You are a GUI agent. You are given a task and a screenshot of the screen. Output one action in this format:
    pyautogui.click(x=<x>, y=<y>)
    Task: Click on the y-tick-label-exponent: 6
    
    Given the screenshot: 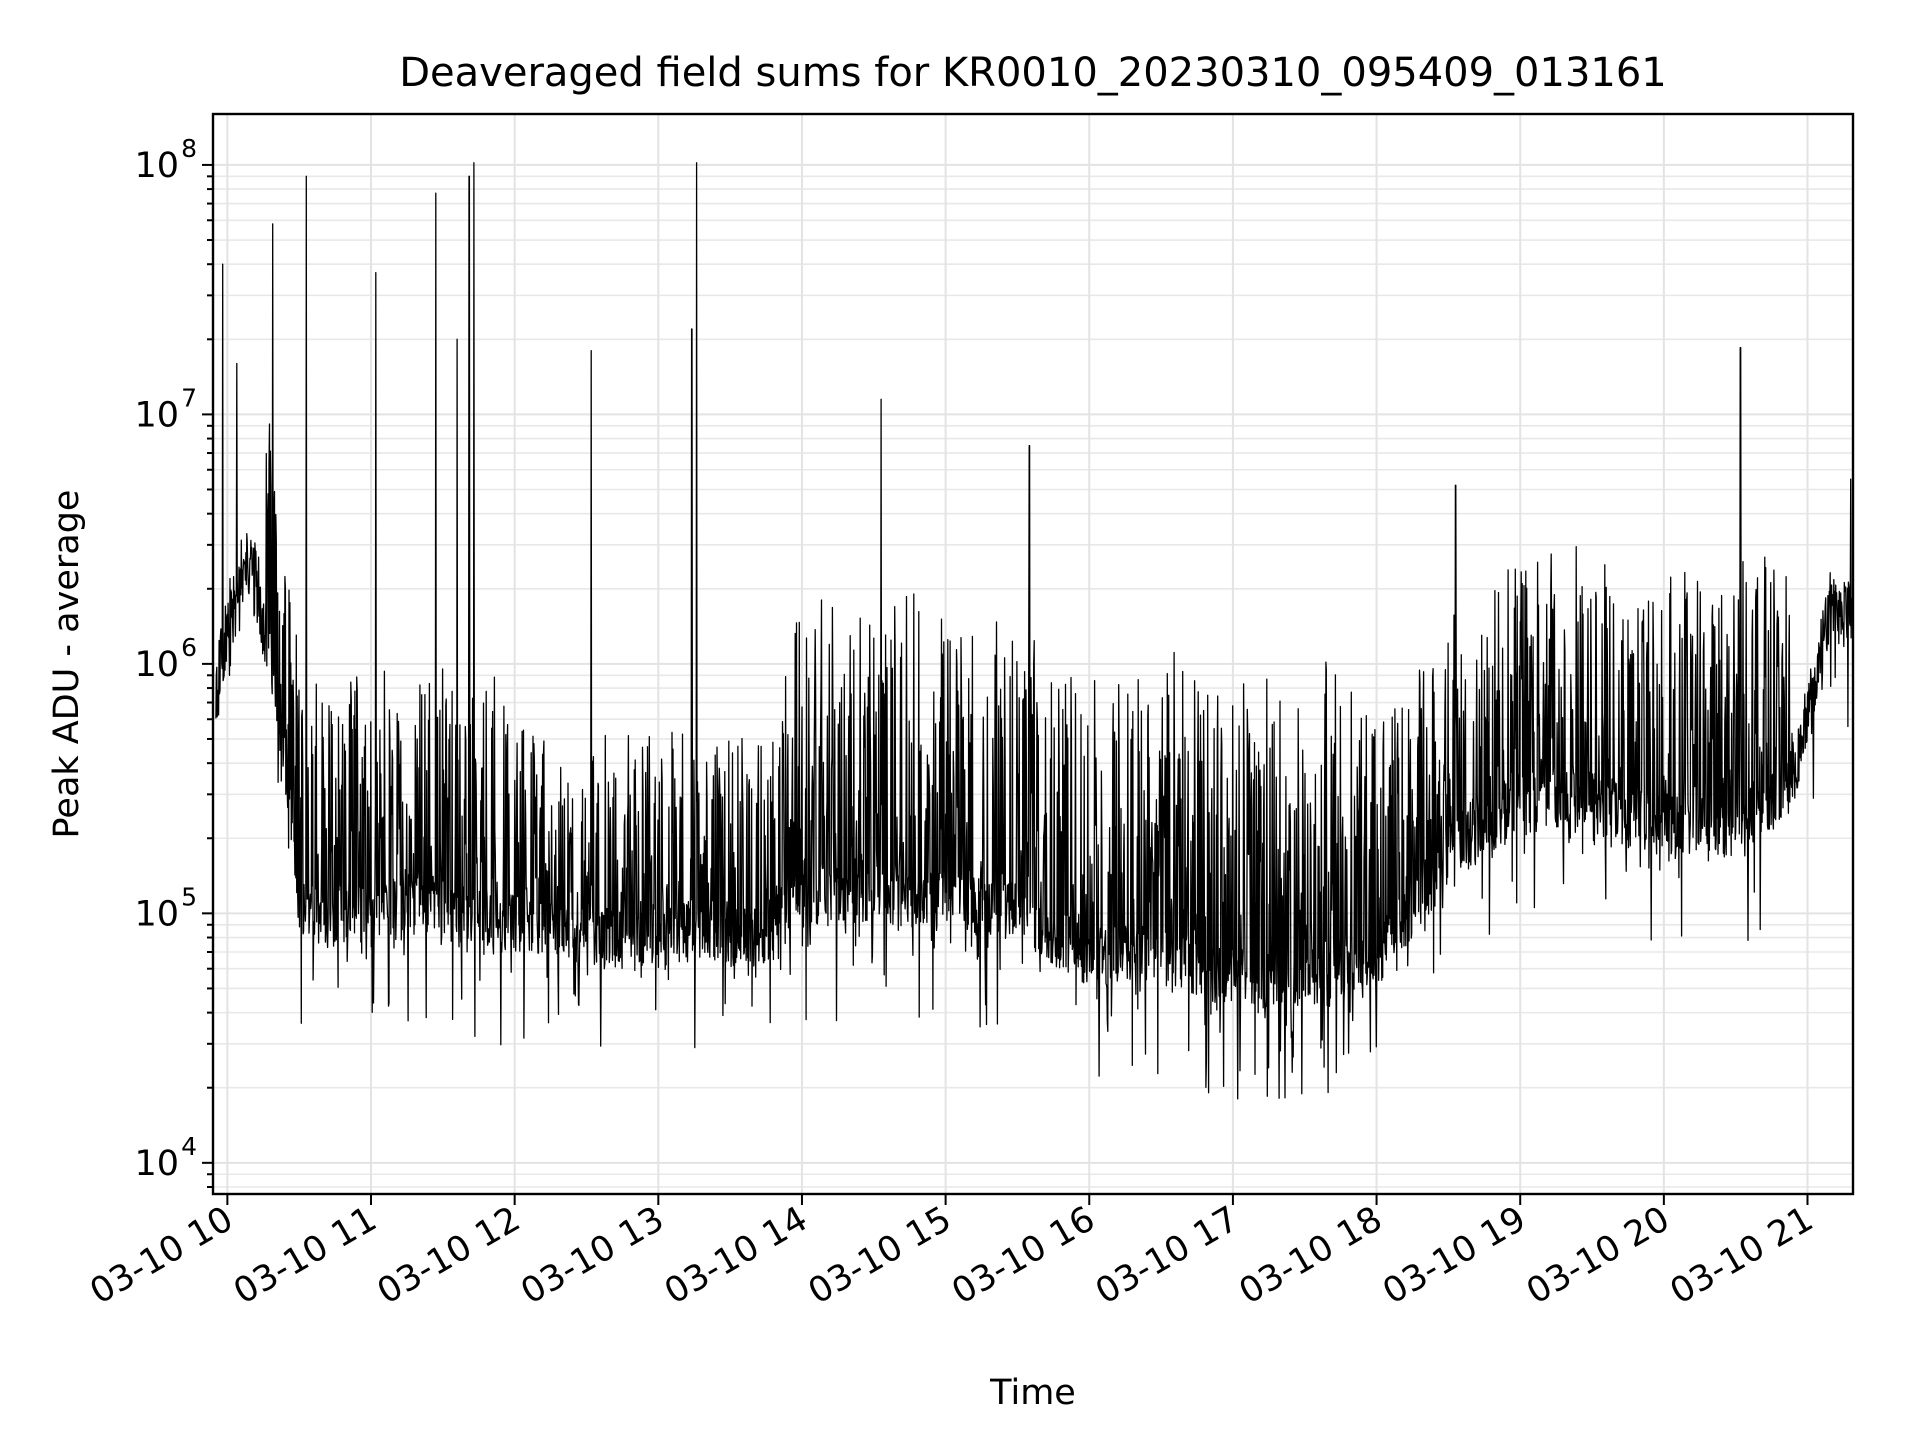 What is the action you would take?
    pyautogui.click(x=189, y=647)
    